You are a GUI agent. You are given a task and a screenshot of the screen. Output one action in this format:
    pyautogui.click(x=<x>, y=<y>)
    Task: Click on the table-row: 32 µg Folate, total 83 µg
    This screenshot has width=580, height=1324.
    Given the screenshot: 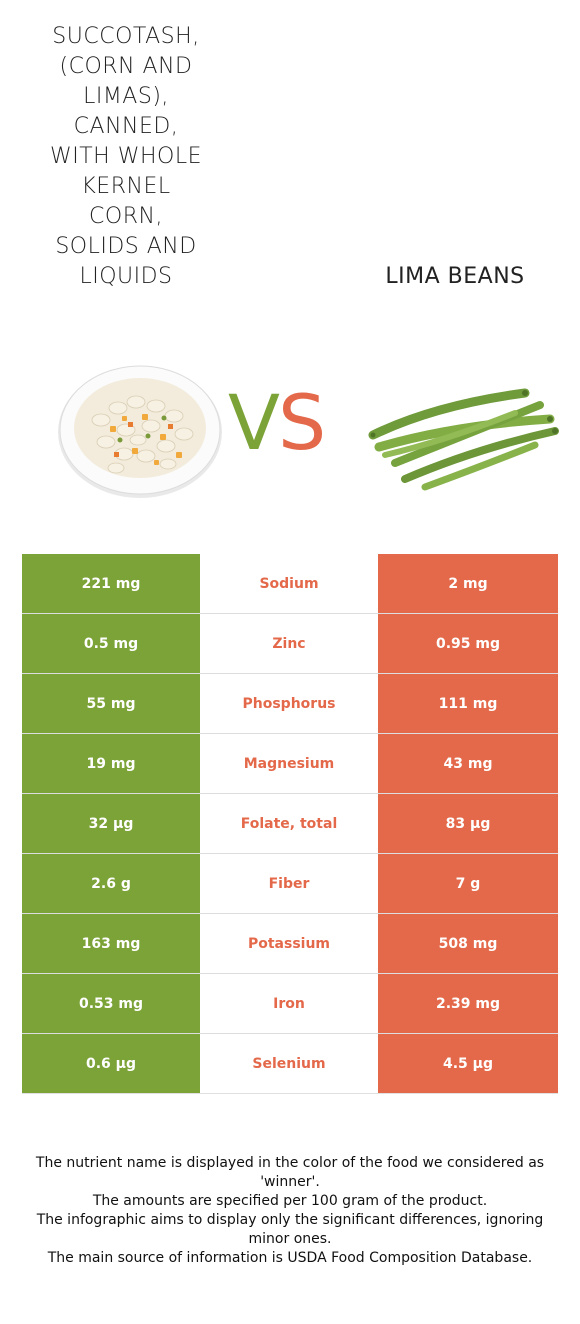 What is the action you would take?
    pyautogui.click(x=290, y=824)
    